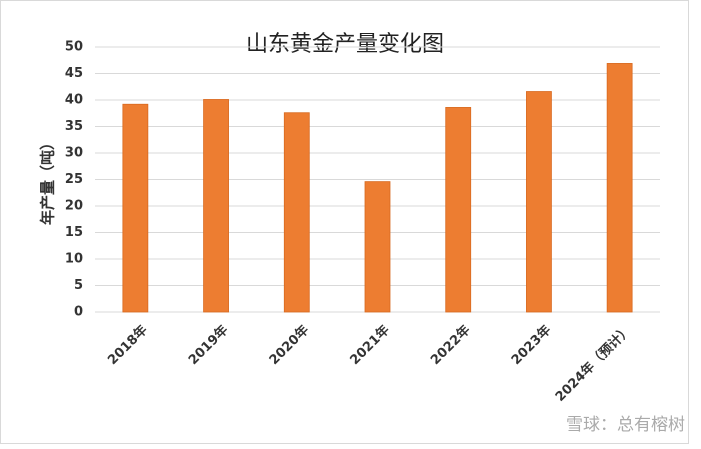 The width and height of the screenshot is (701, 449). I want to click on y-tick-label: 40, so click(74, 100).